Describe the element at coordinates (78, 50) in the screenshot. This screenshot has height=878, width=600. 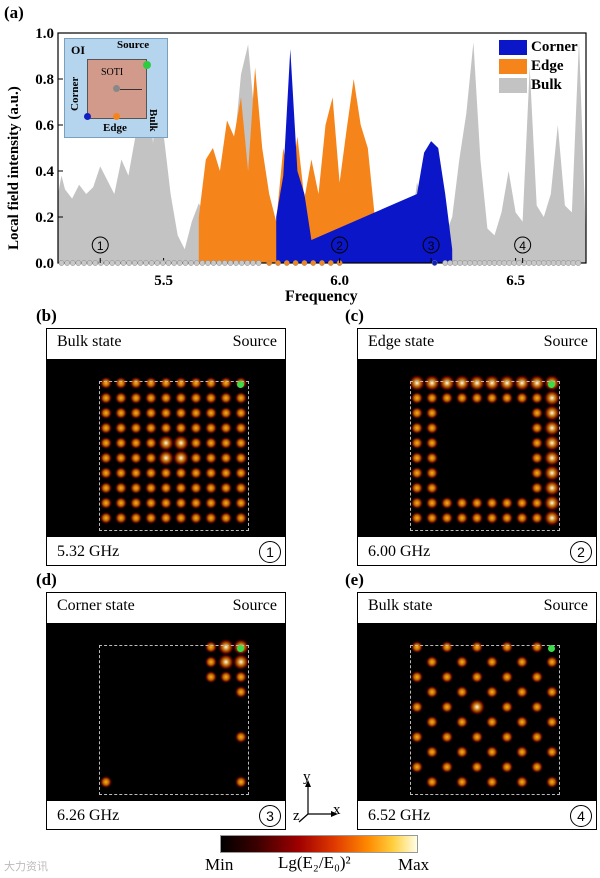
I see `oi-label: OI` at that location.